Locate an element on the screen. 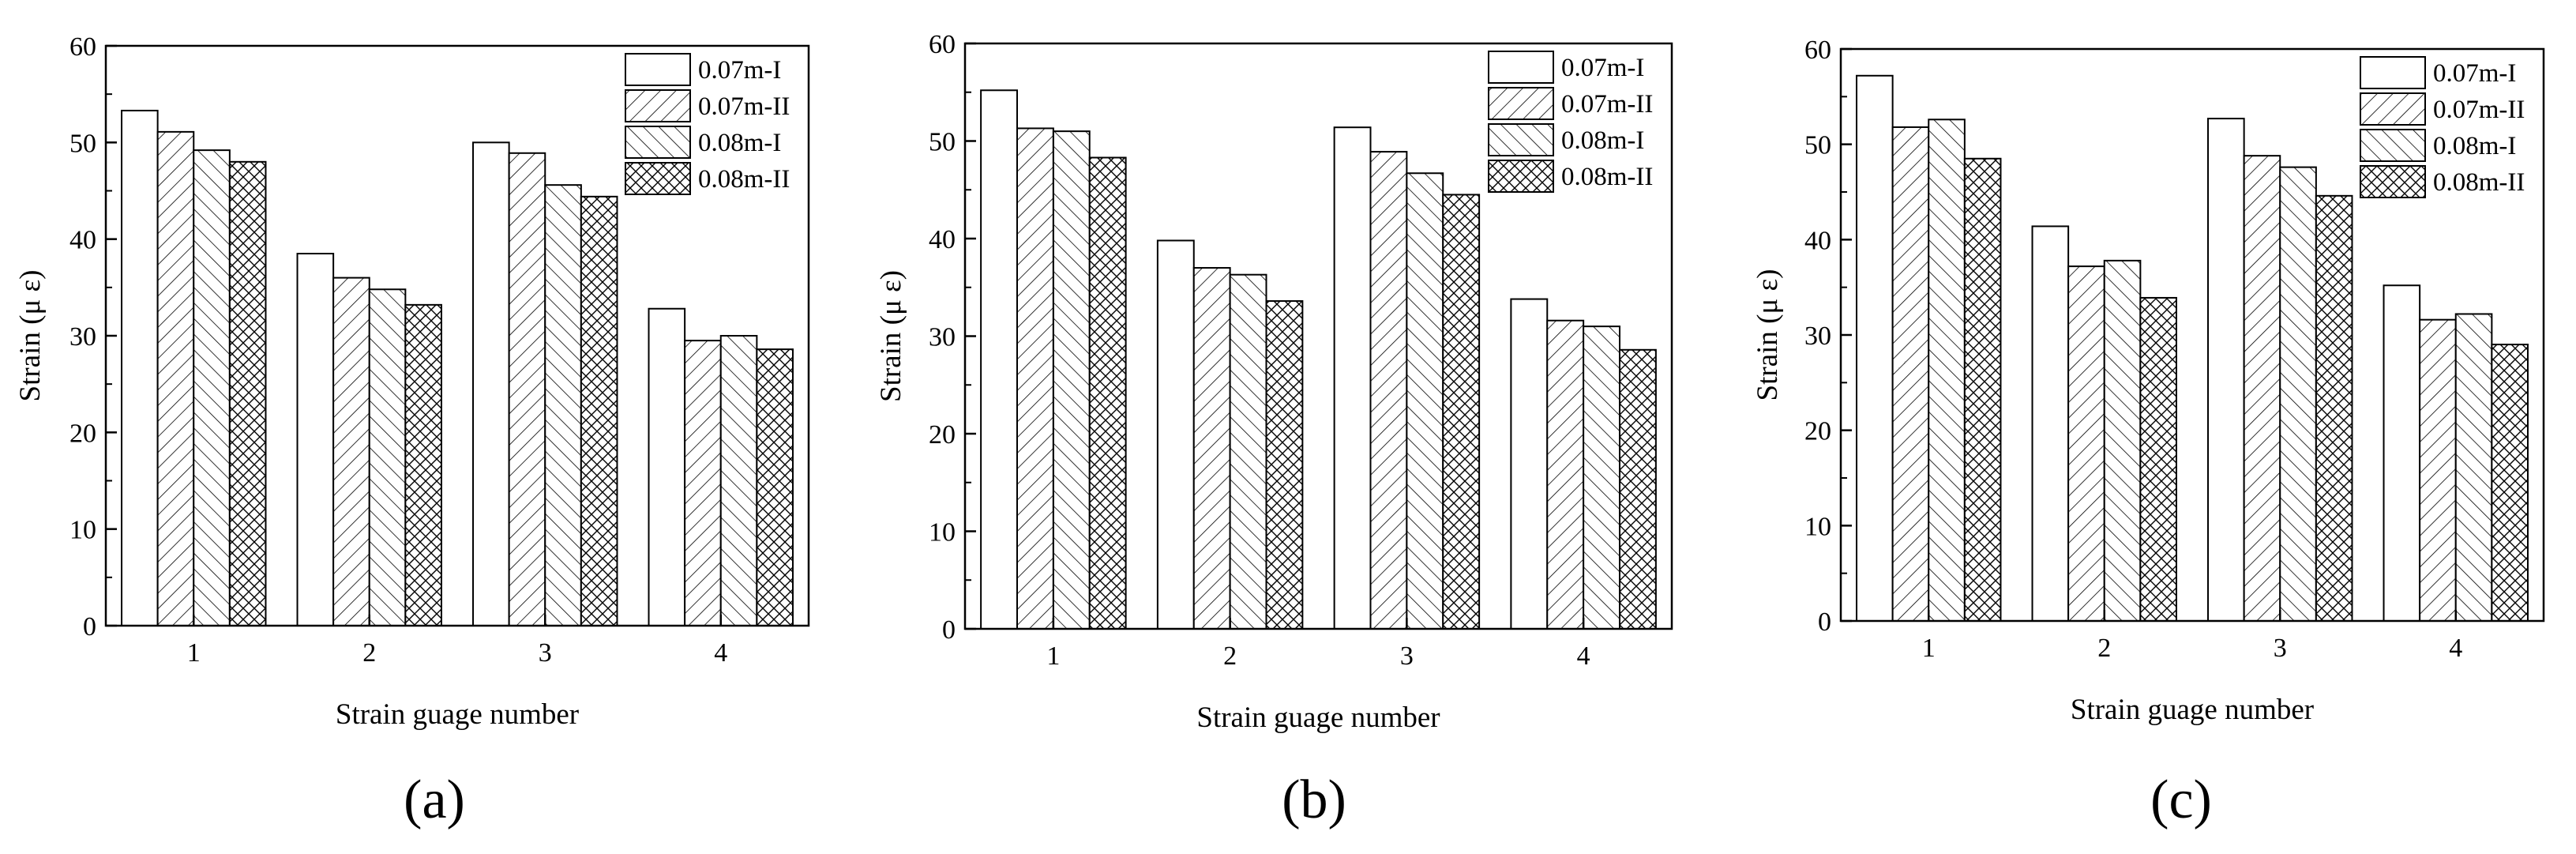 This screenshot has height=854, width=2576. panel-label: (a) is located at coordinates (434, 799).